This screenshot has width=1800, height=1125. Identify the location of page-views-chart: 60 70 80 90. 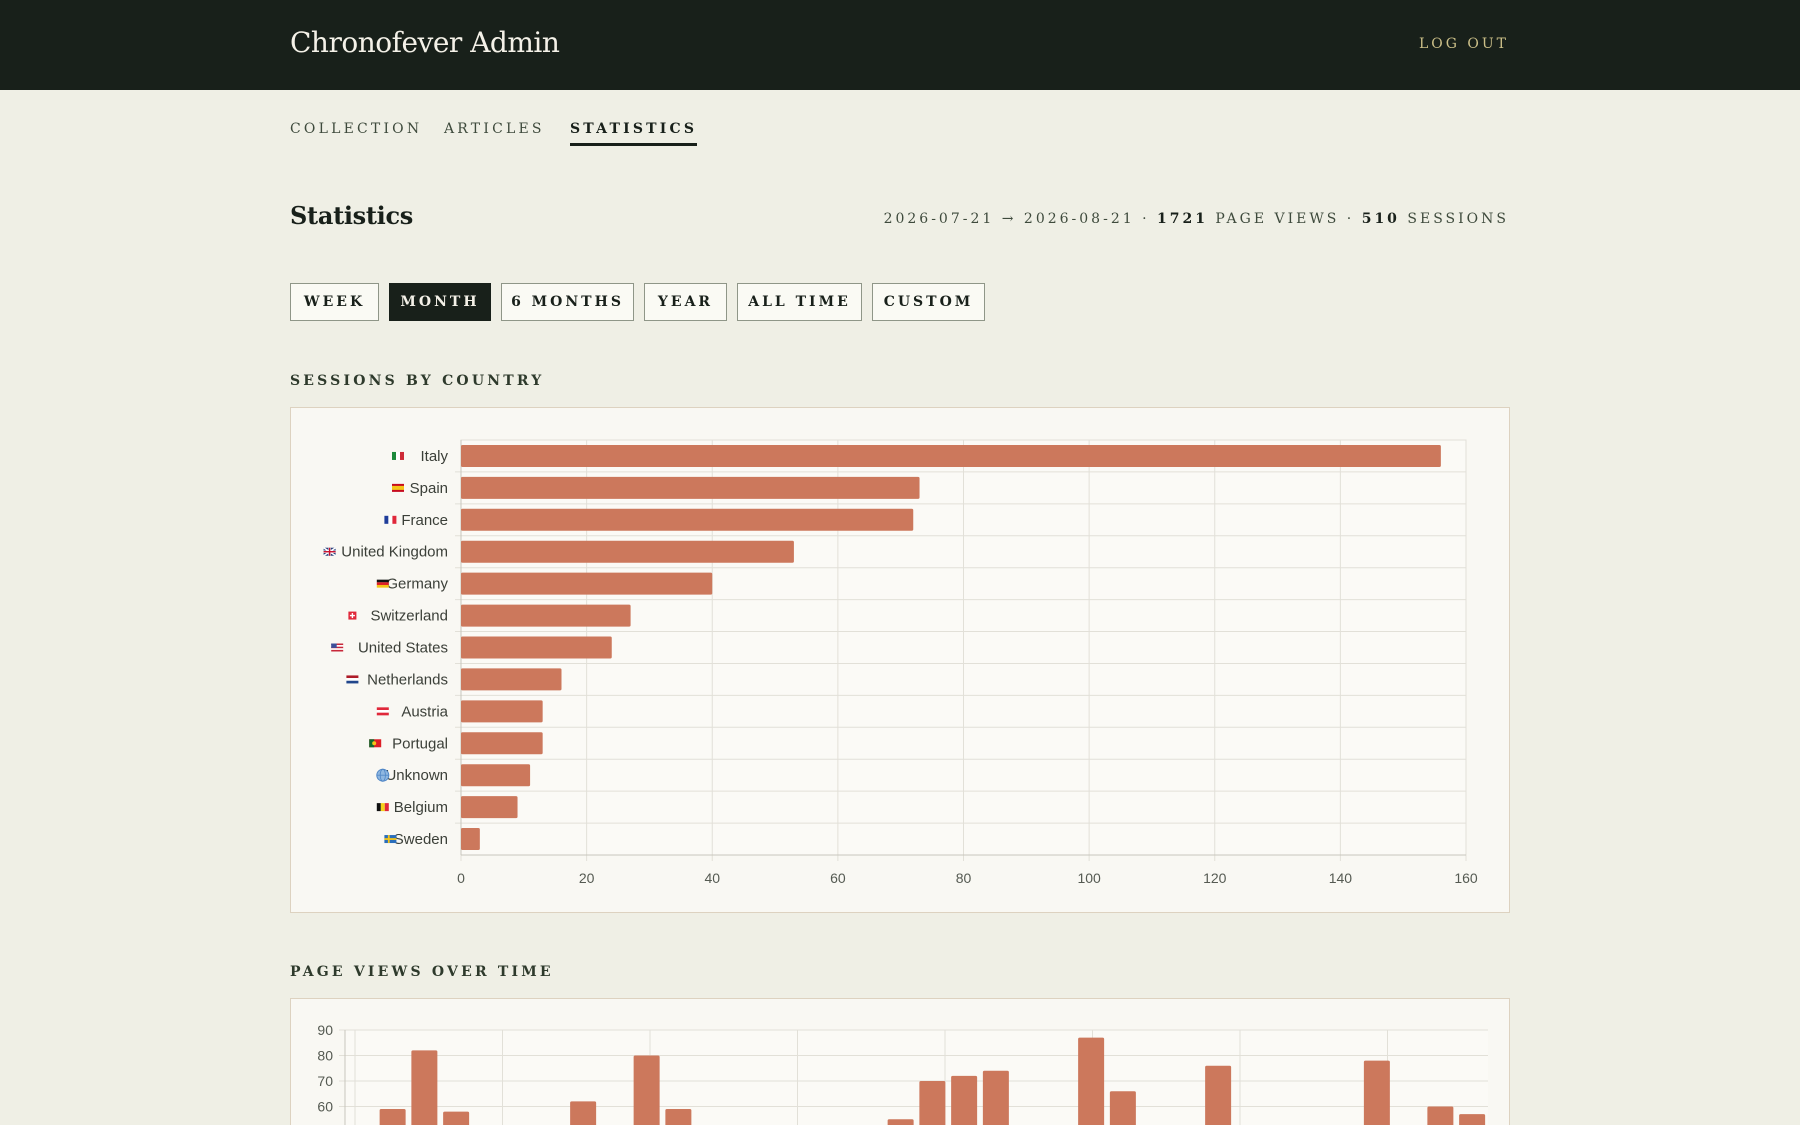
(902, 1073).